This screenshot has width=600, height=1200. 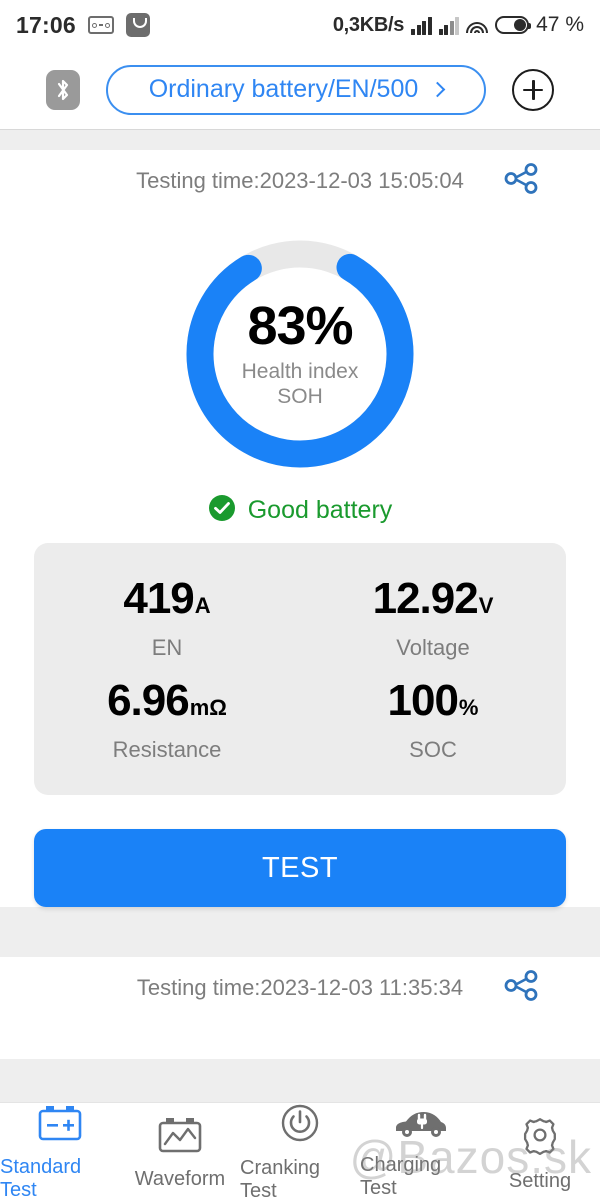 What do you see at coordinates (222, 510) in the screenshot?
I see `check-circle-icon` at bounding box center [222, 510].